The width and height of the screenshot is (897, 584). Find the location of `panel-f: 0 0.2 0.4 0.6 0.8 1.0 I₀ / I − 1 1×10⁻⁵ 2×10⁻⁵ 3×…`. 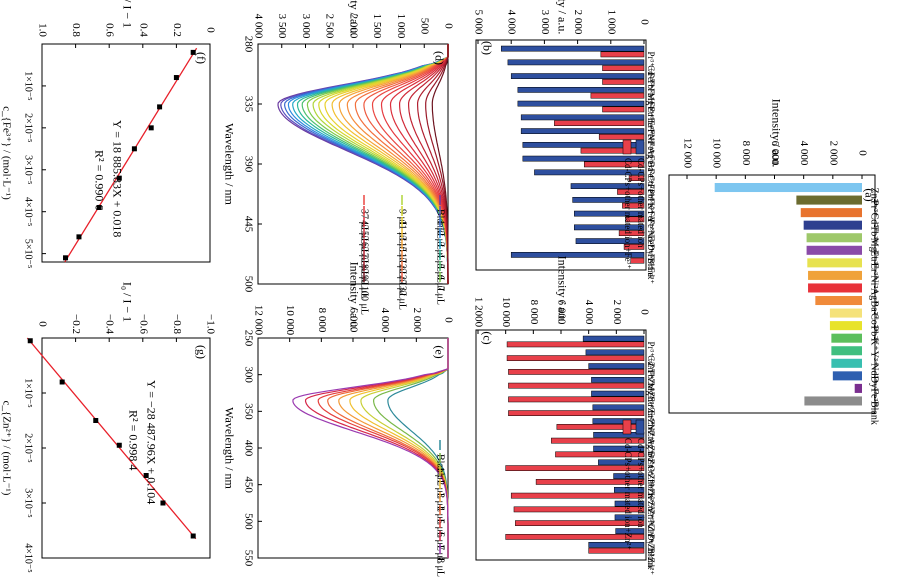

panel-f: 0 0.2 0.4 0.6 0.8 1.0 I₀ / I − 1 1×10⁻⁵ 2×10⁻⁵ 3×… is located at coordinates (108, 134).